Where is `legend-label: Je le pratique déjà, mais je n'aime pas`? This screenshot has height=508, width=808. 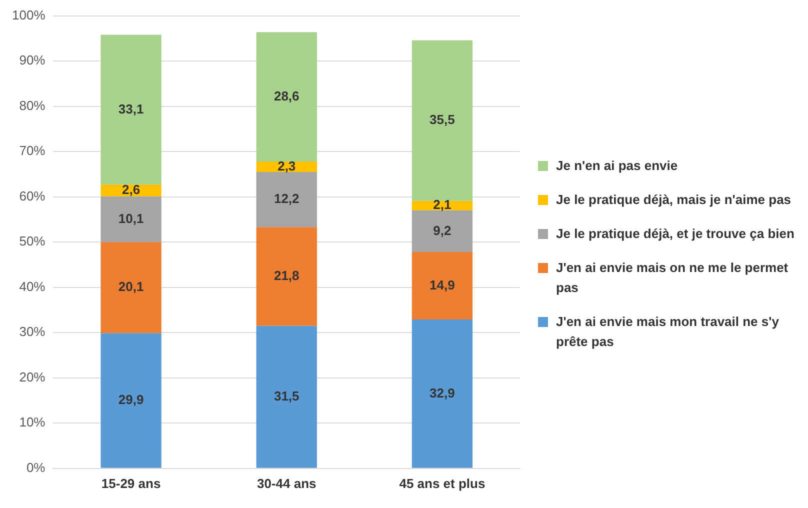
legend-label: Je le pratique déjà, mais je n'aime pas is located at coordinates (674, 200).